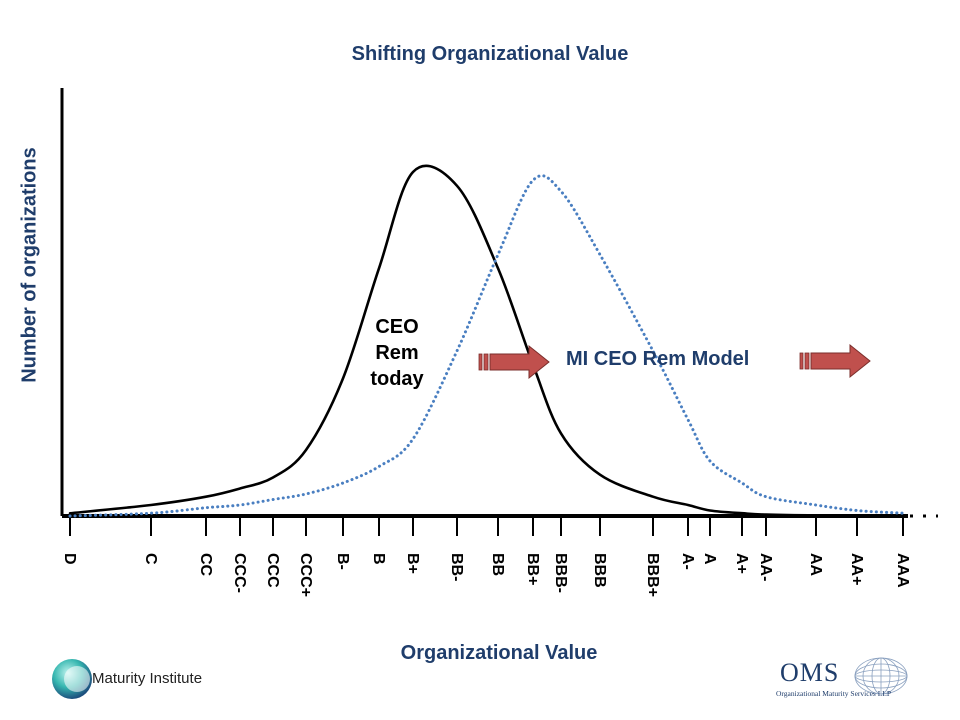 The image size is (960, 720). What do you see at coordinates (881, 676) in the screenshot?
I see `oms-globe-icon` at bounding box center [881, 676].